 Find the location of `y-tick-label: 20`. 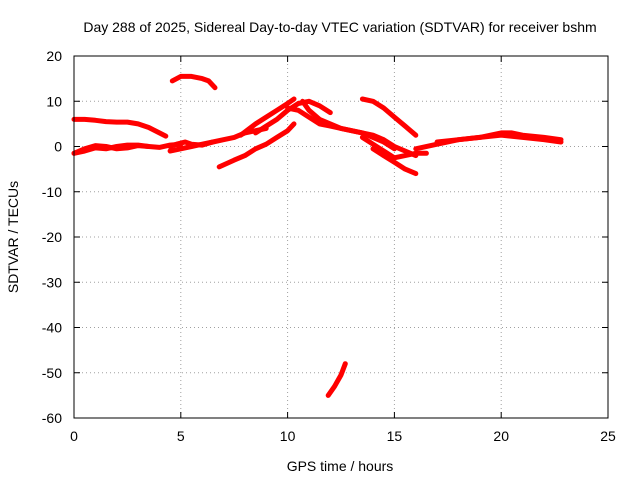

y-tick-label: 20 is located at coordinates (54, 56).